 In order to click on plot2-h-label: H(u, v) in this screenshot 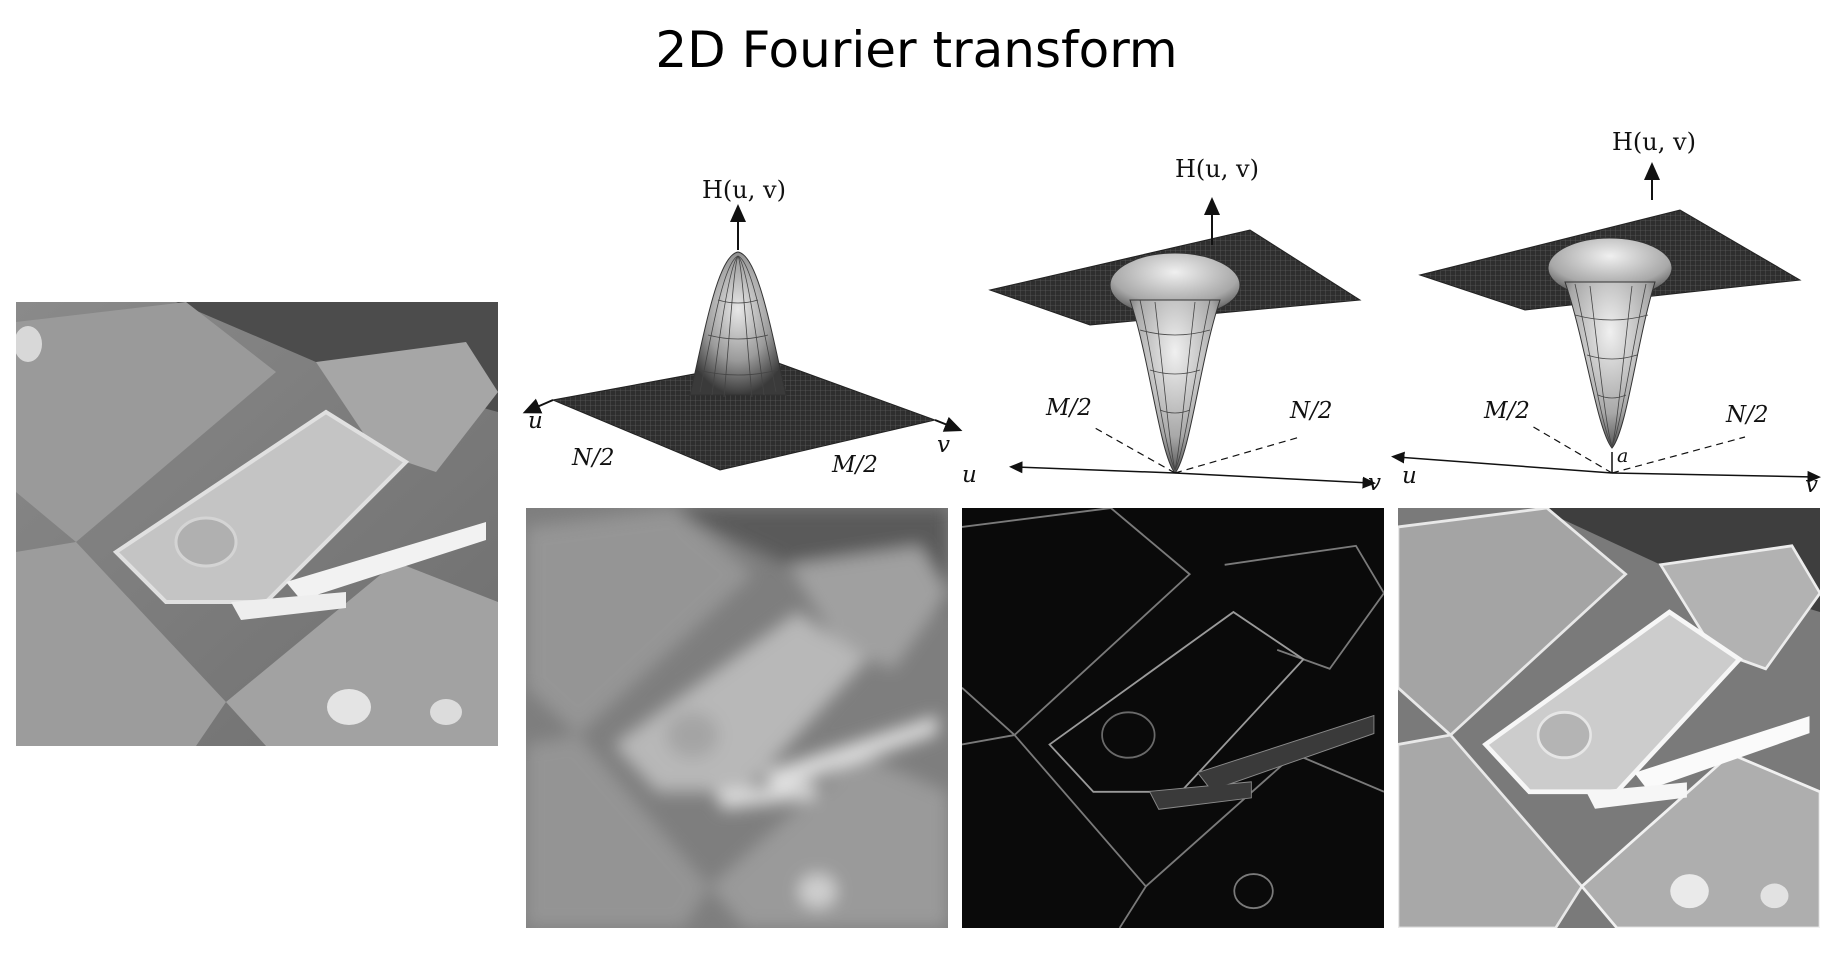, I will do `click(1217, 169)`.